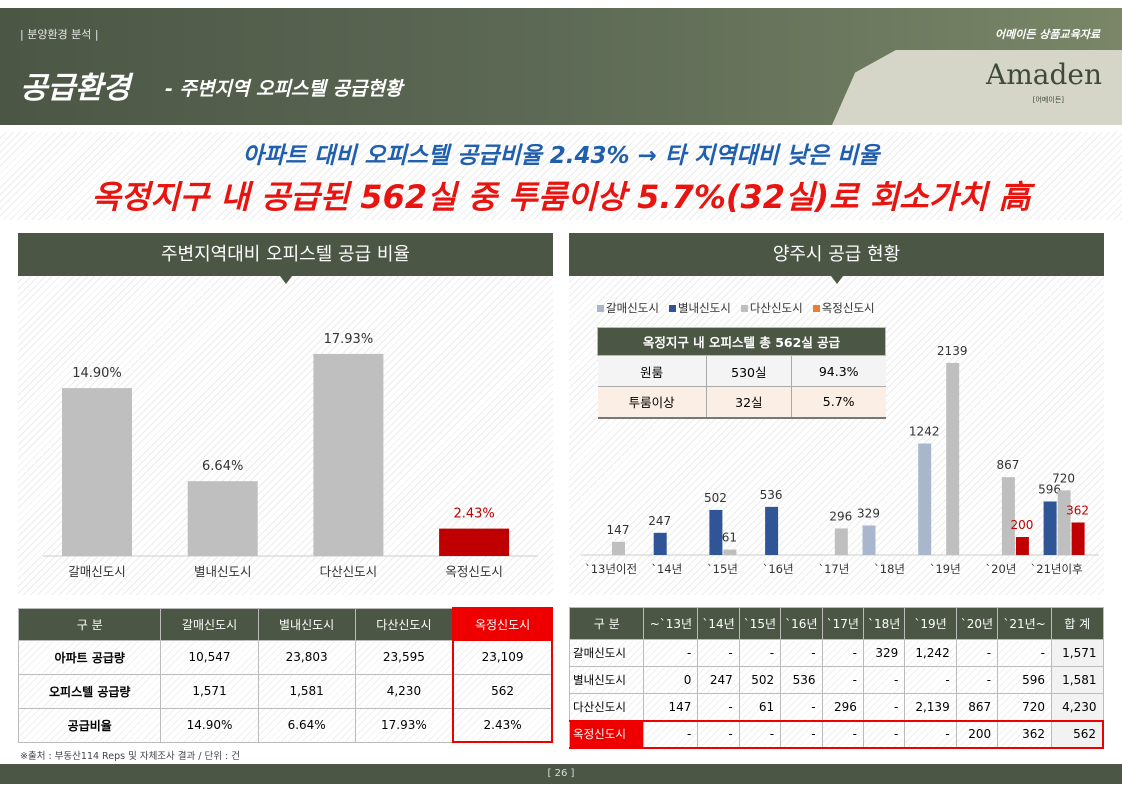 The height and width of the screenshot is (793, 1122). What do you see at coordinates (838, 371) in the screenshot?
I see `cell: 94.3%` at bounding box center [838, 371].